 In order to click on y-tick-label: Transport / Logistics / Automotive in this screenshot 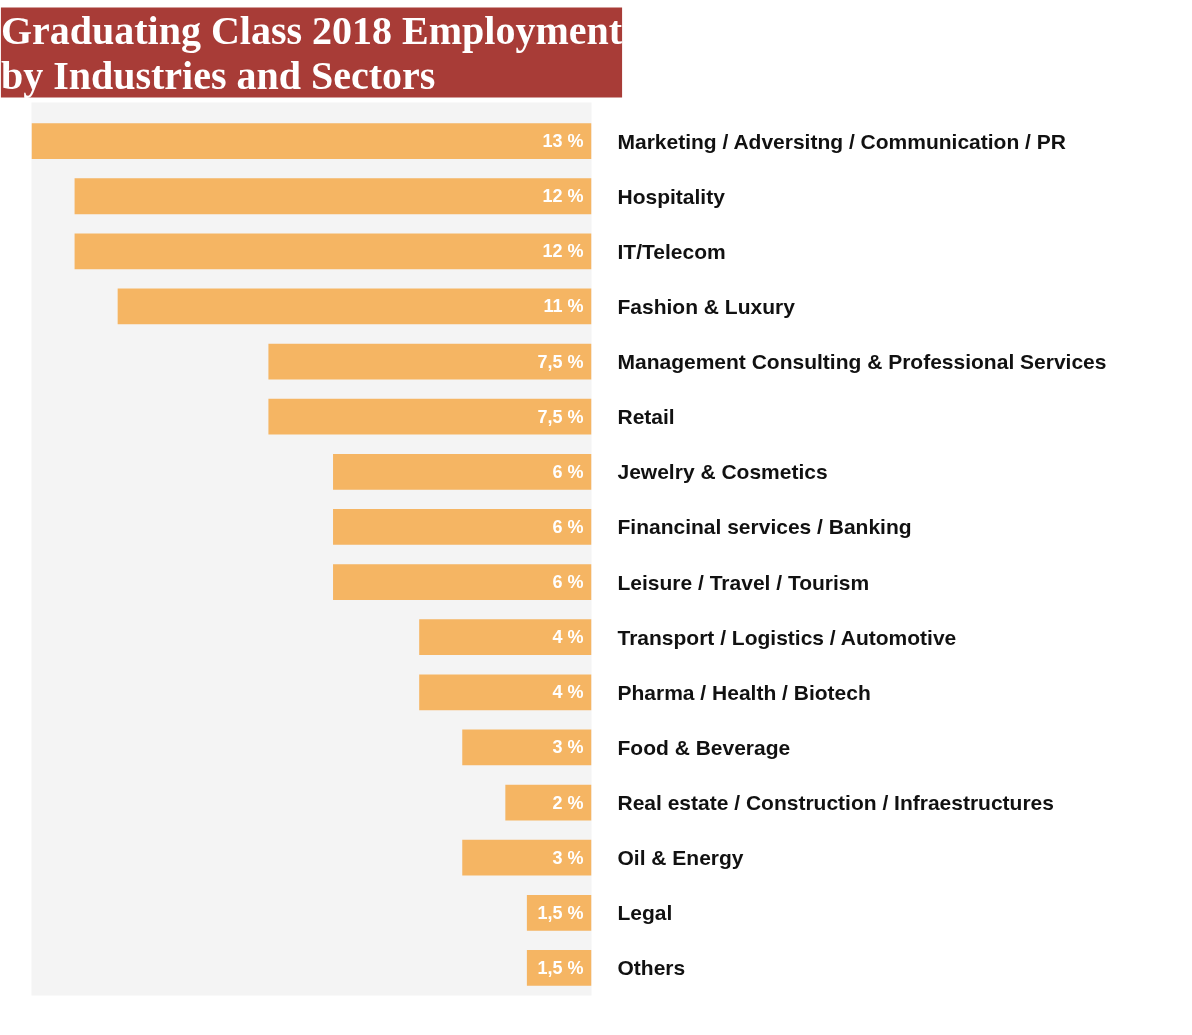, I will do `click(787, 637)`.